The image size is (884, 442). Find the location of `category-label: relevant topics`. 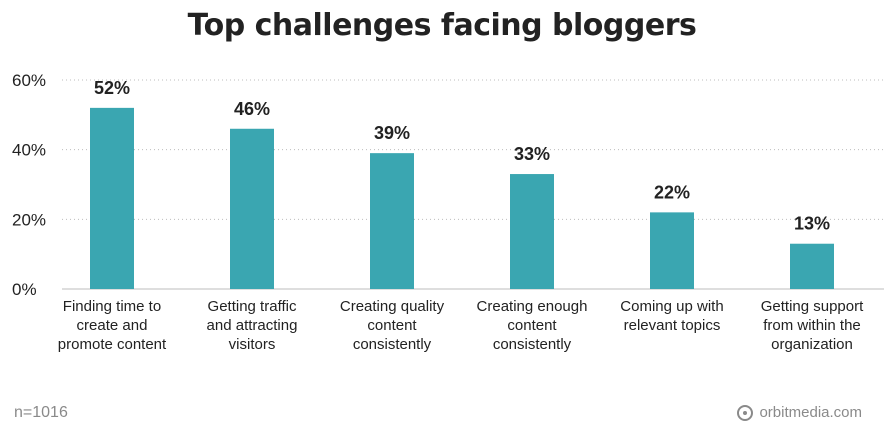

category-label: relevant topics is located at coordinates (672, 325).